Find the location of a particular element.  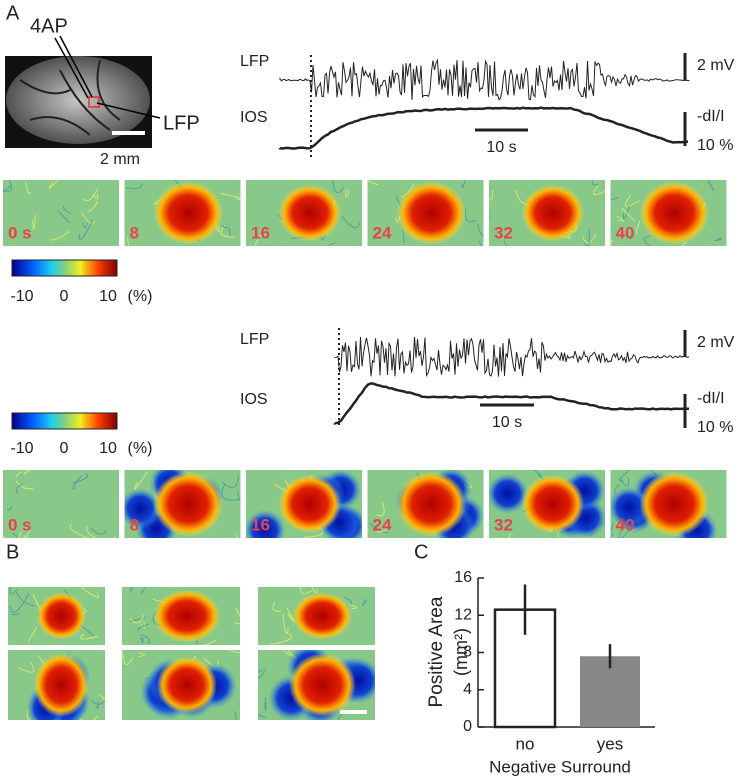

frame-time: 8 is located at coordinates (134, 232).